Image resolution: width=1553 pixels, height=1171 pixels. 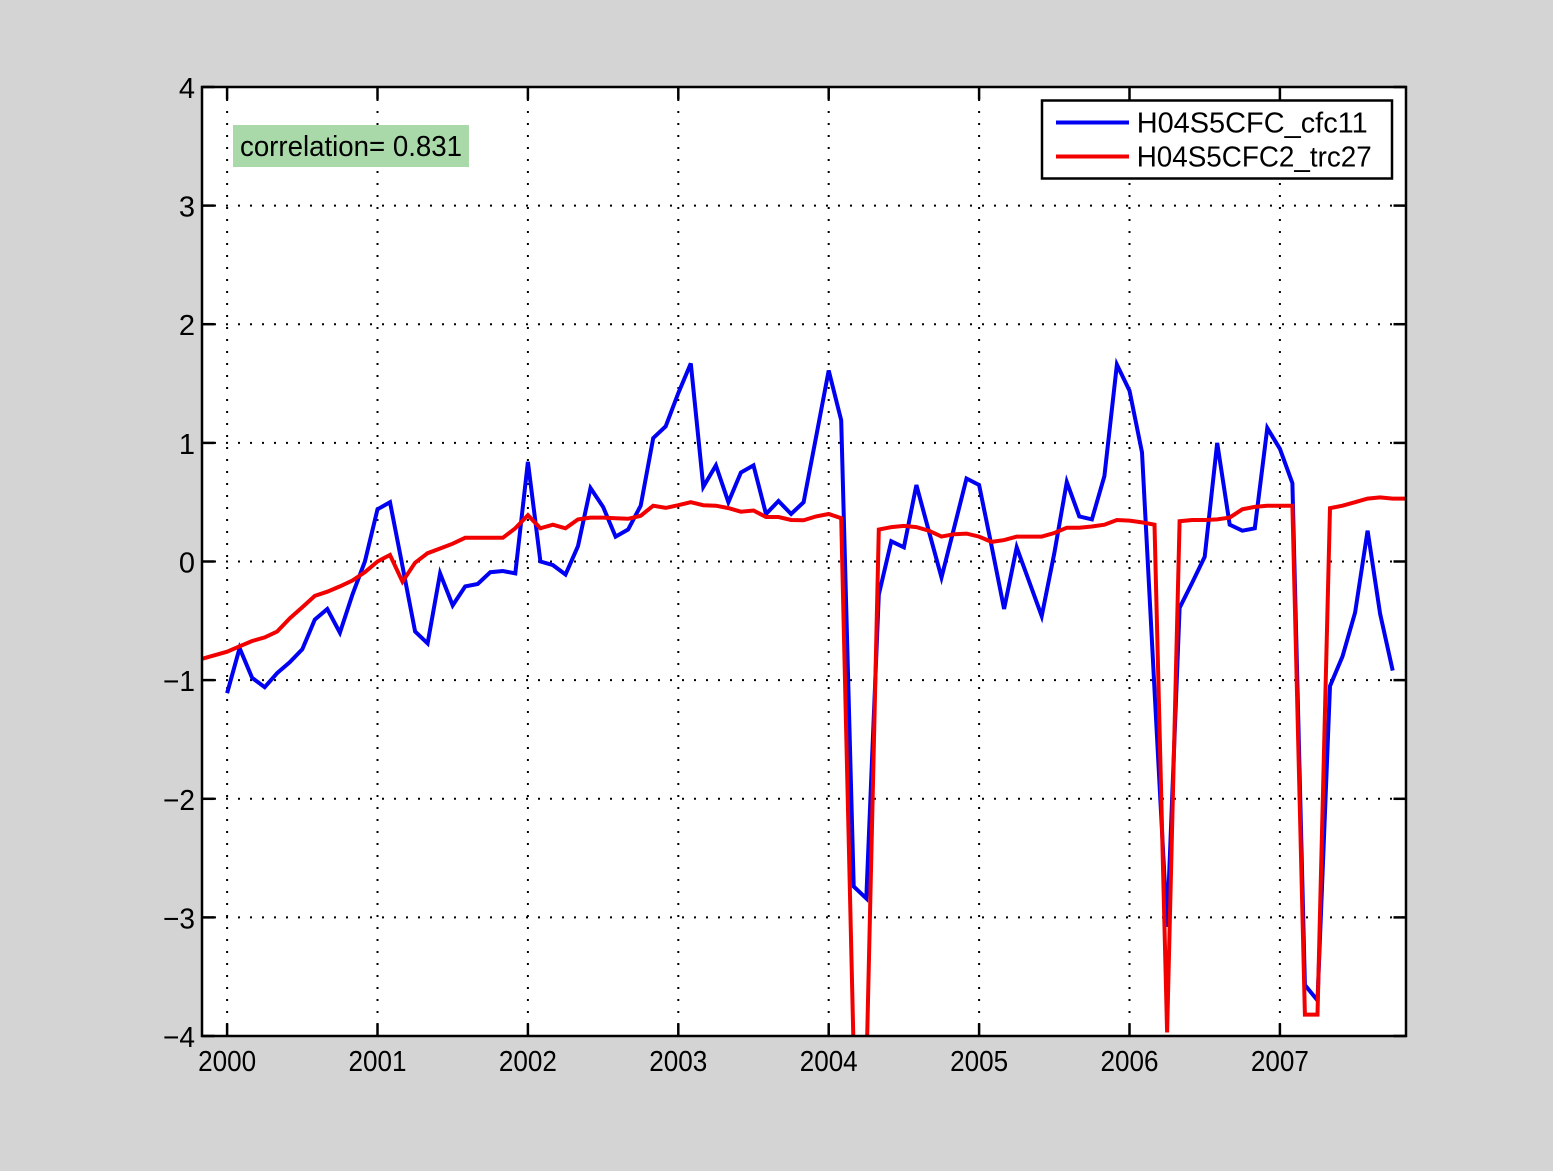 What do you see at coordinates (528, 1062) in the screenshot?
I see `svg-text: 2002` at bounding box center [528, 1062].